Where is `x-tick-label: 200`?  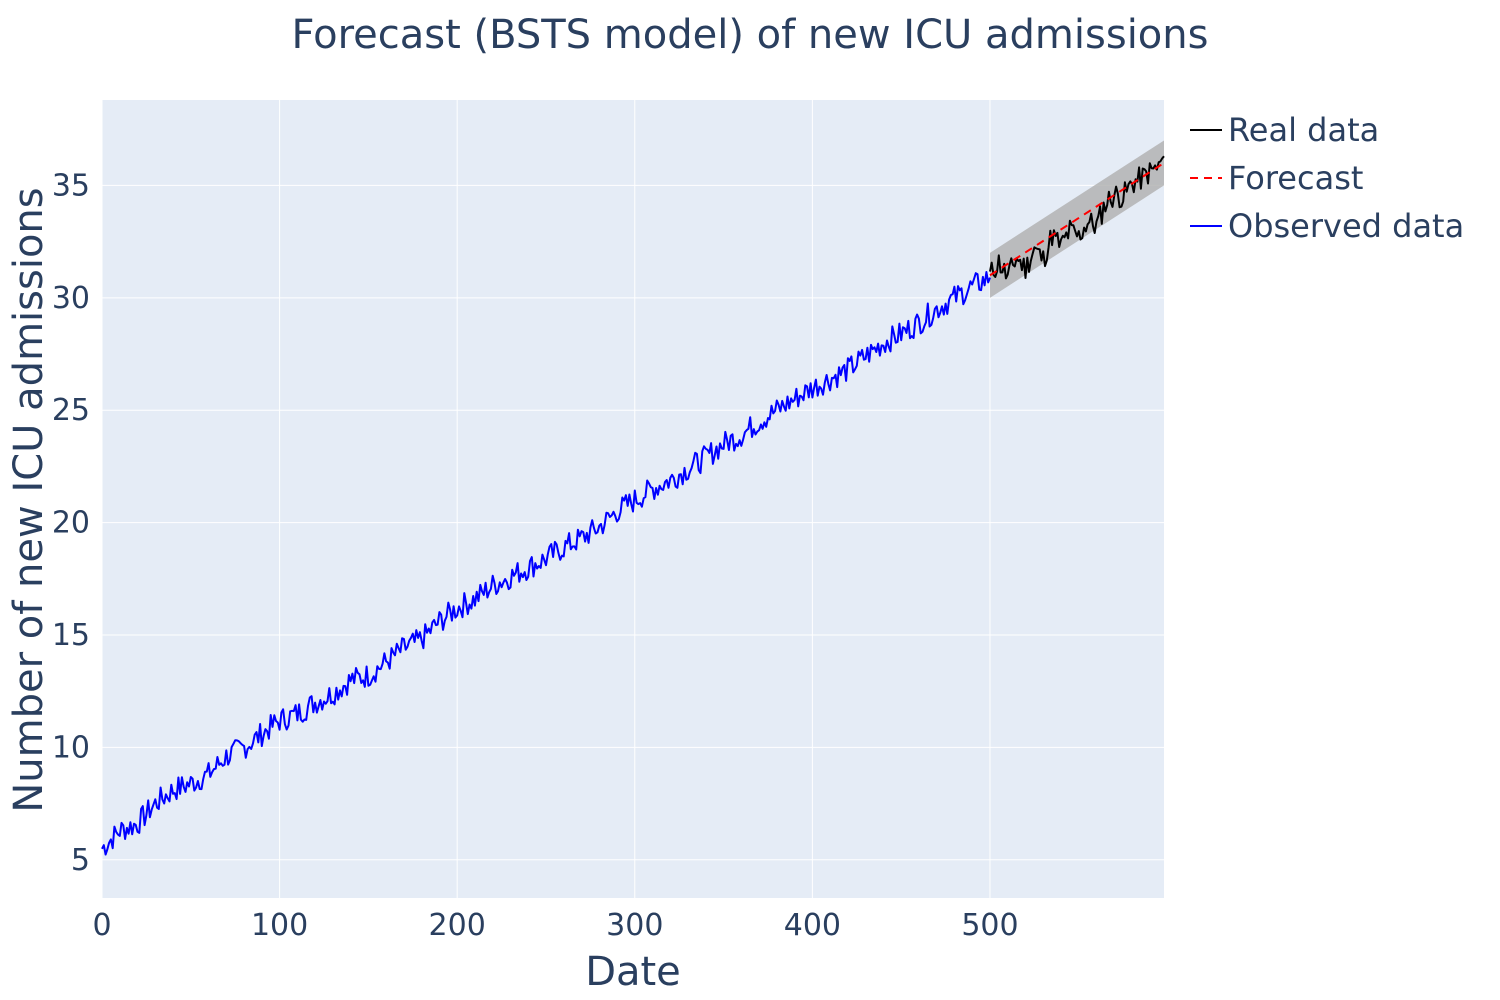 x-tick-label: 200 is located at coordinates (457, 925).